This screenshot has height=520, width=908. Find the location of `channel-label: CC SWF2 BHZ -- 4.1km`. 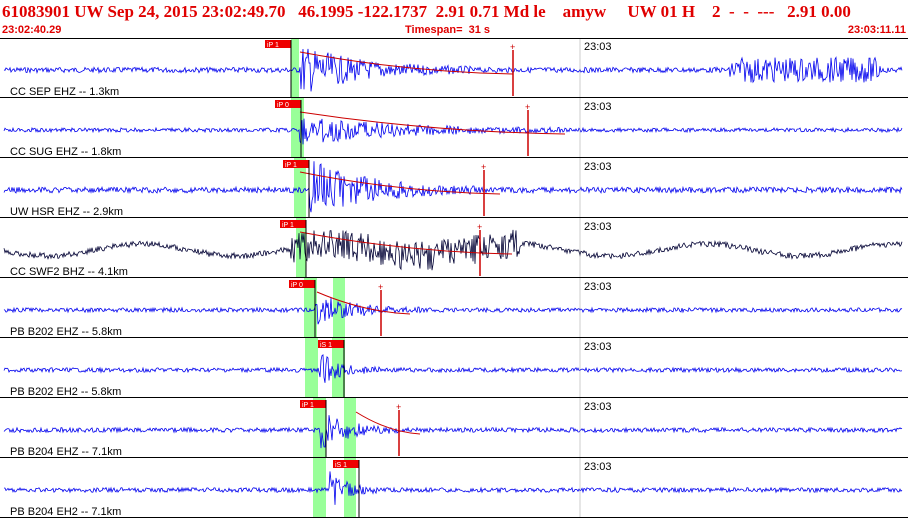

channel-label: CC SWF2 BHZ -- 4.1km is located at coordinates (69, 272).